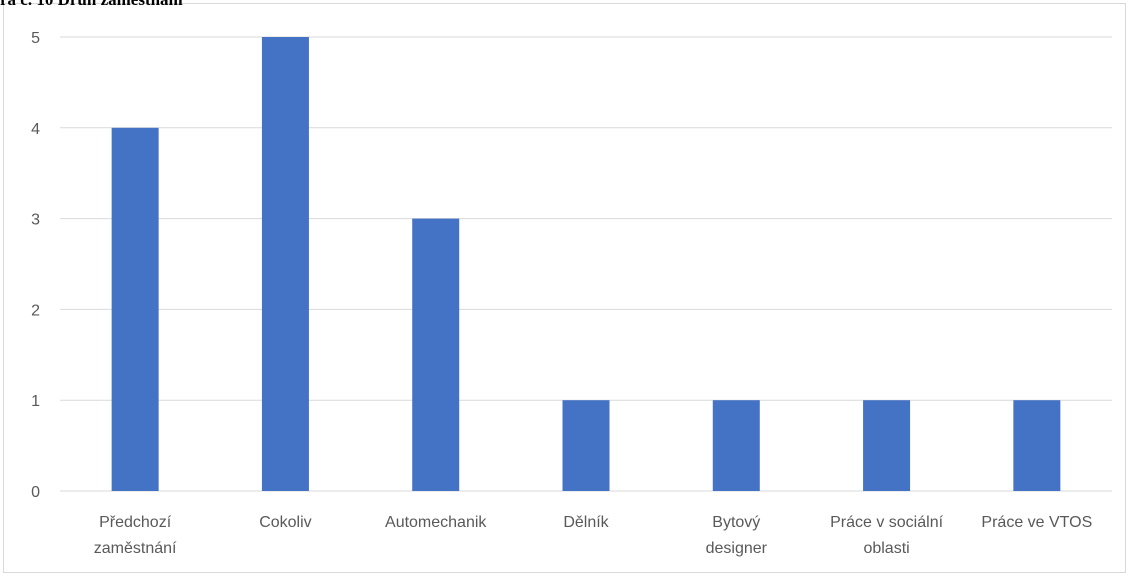 The image size is (1132, 576). I want to click on x-category-label: Bytový designer, so click(737, 535).